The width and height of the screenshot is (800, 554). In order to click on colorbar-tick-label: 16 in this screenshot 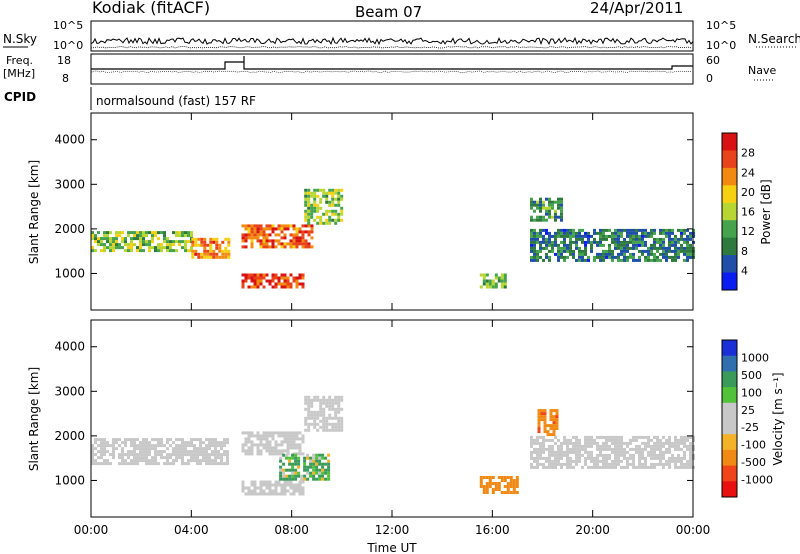, I will do `click(748, 212)`.